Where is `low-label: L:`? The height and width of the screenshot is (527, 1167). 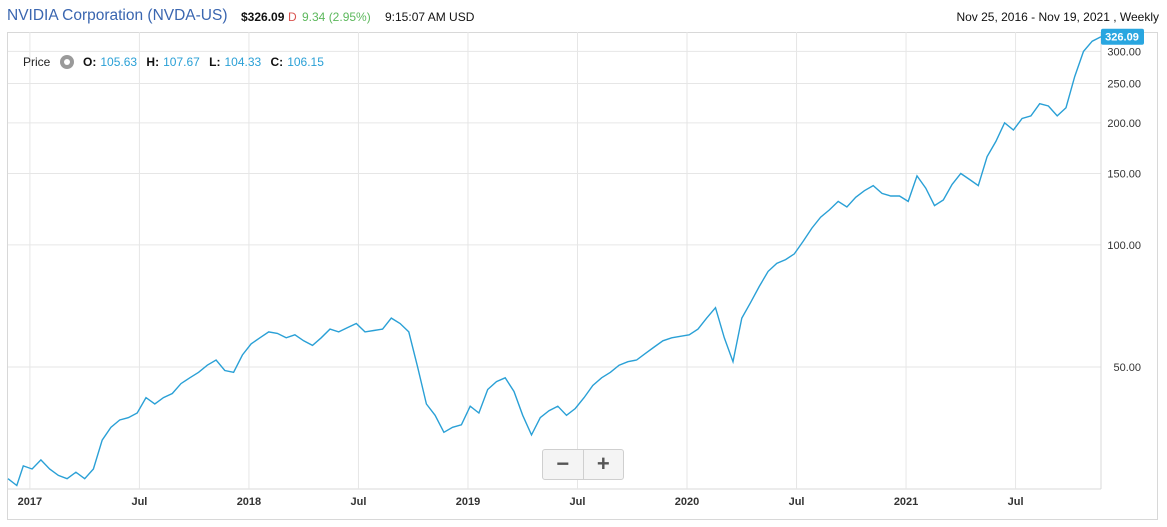 low-label: L: is located at coordinates (215, 62).